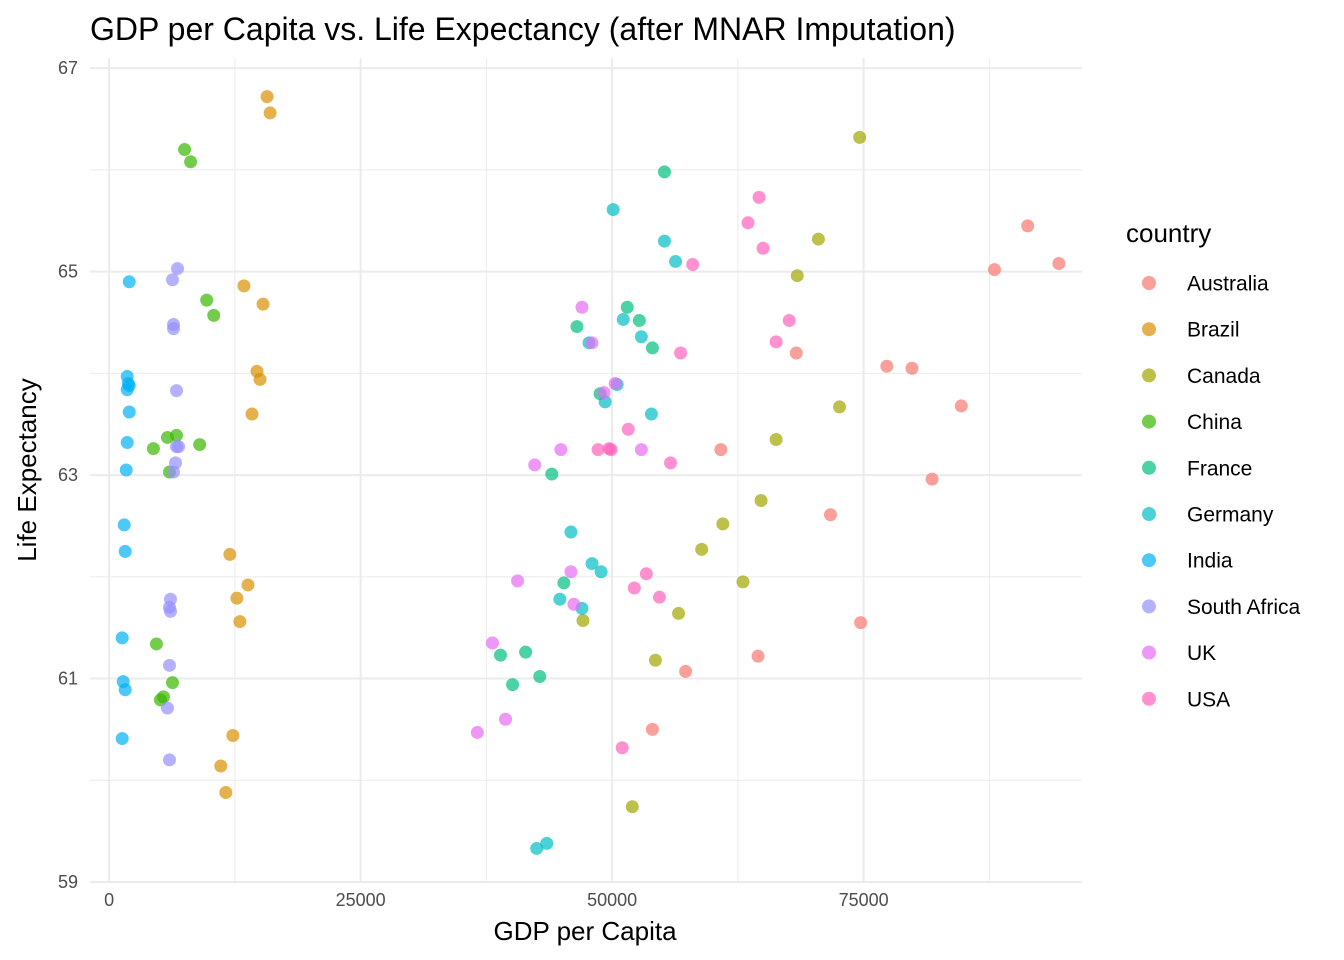 This screenshot has width=1344, height=960. What do you see at coordinates (27, 470) in the screenshot?
I see `y-axis-title: Life Expectancy` at bounding box center [27, 470].